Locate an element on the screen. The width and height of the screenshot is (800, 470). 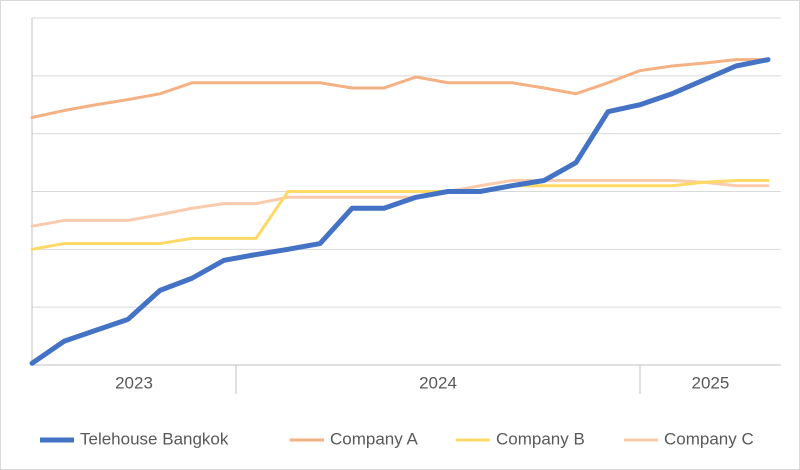
legend-label: Company B is located at coordinates (540, 438).